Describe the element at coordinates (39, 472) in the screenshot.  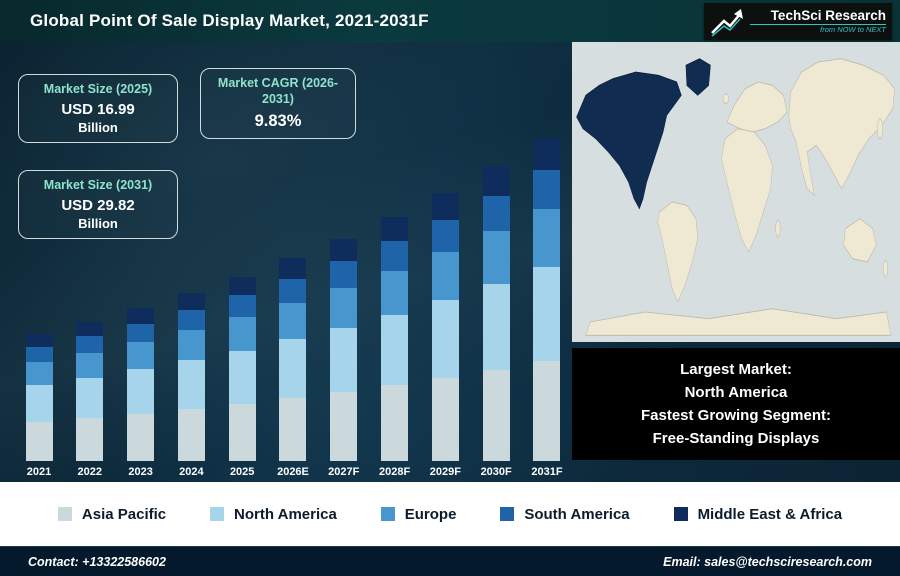
I see `x-axis-label: 2021` at that location.